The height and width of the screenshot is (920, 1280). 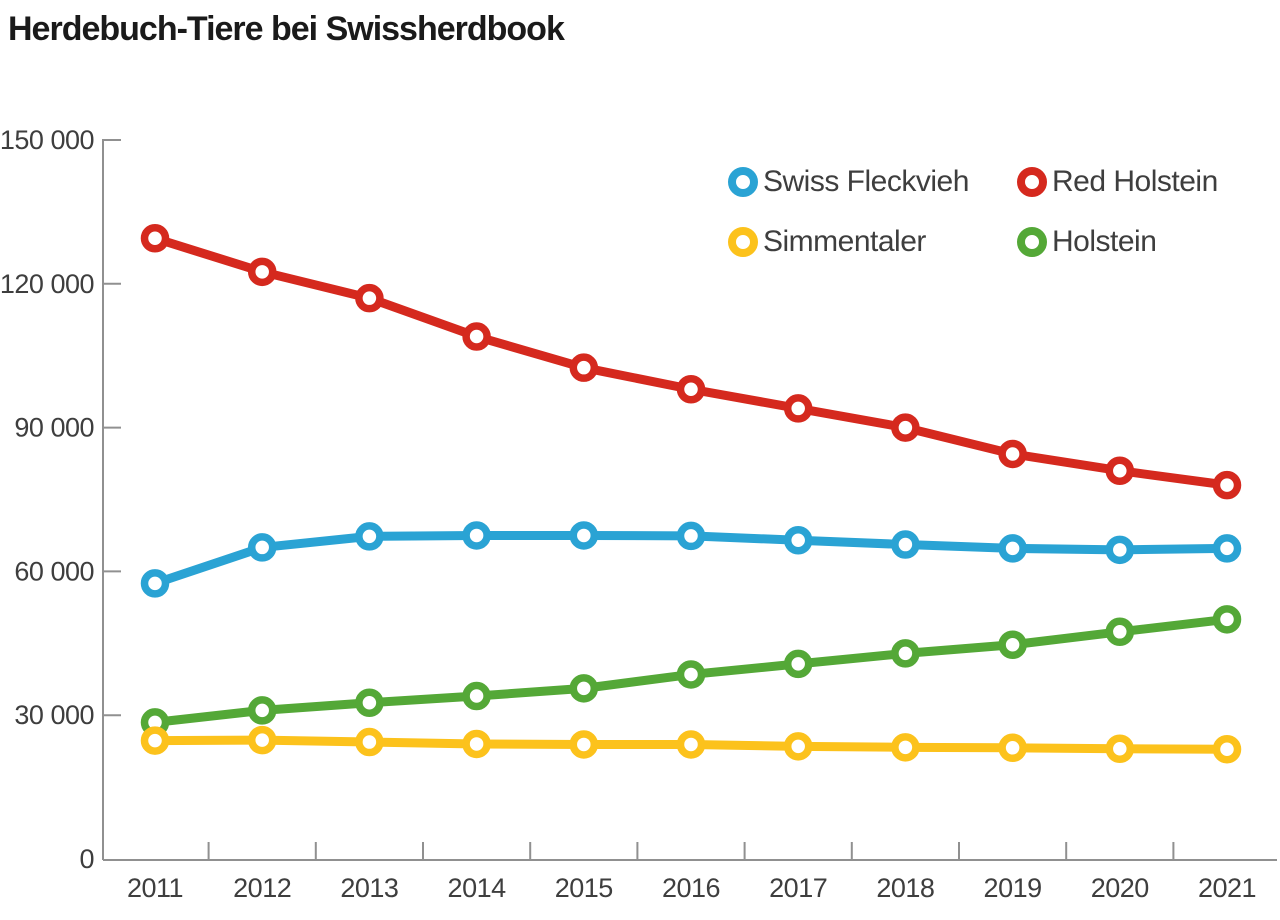 I want to click on data-point-swiss-fleckvieh-2021, so click(x=1227, y=548).